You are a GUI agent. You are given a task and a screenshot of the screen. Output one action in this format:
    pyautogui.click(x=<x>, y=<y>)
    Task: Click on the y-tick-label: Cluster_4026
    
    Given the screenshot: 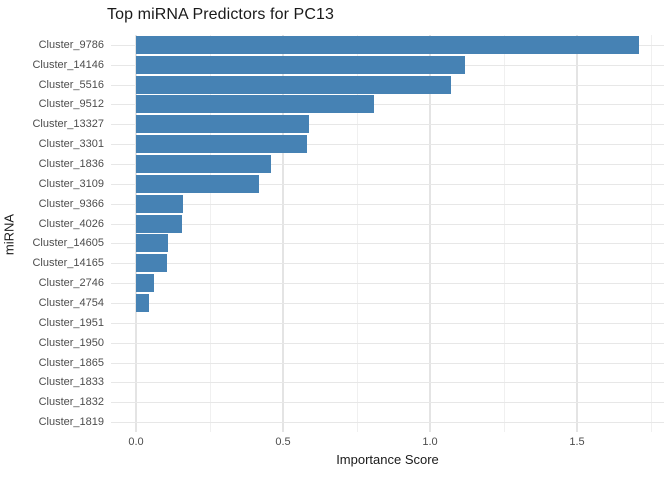 What is the action you would take?
    pyautogui.click(x=71, y=224)
    